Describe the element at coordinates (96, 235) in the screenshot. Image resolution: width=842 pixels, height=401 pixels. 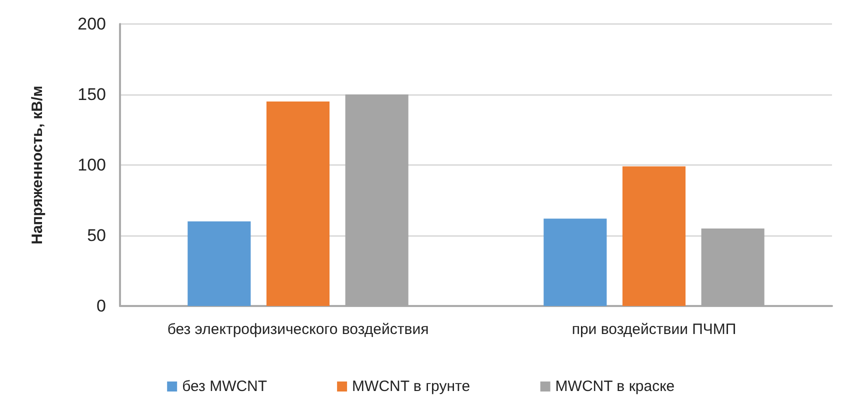
I see `y-tick-label: 50` at that location.